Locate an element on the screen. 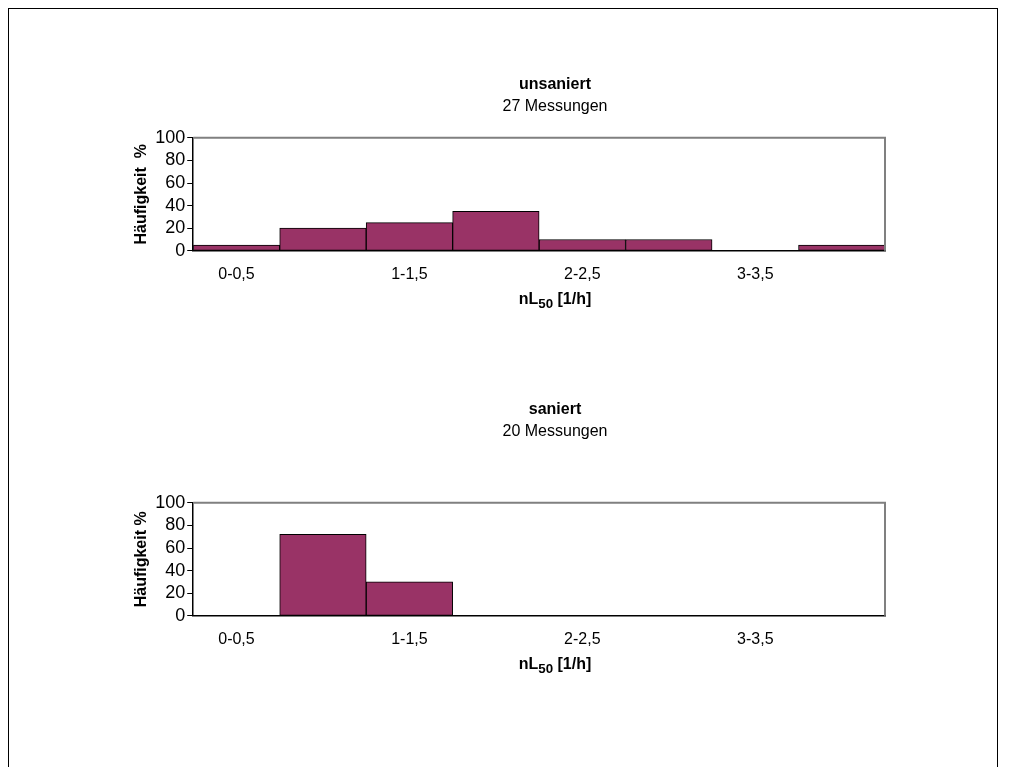  chart-subtitle: 27 Messungen is located at coordinates (555, 106).